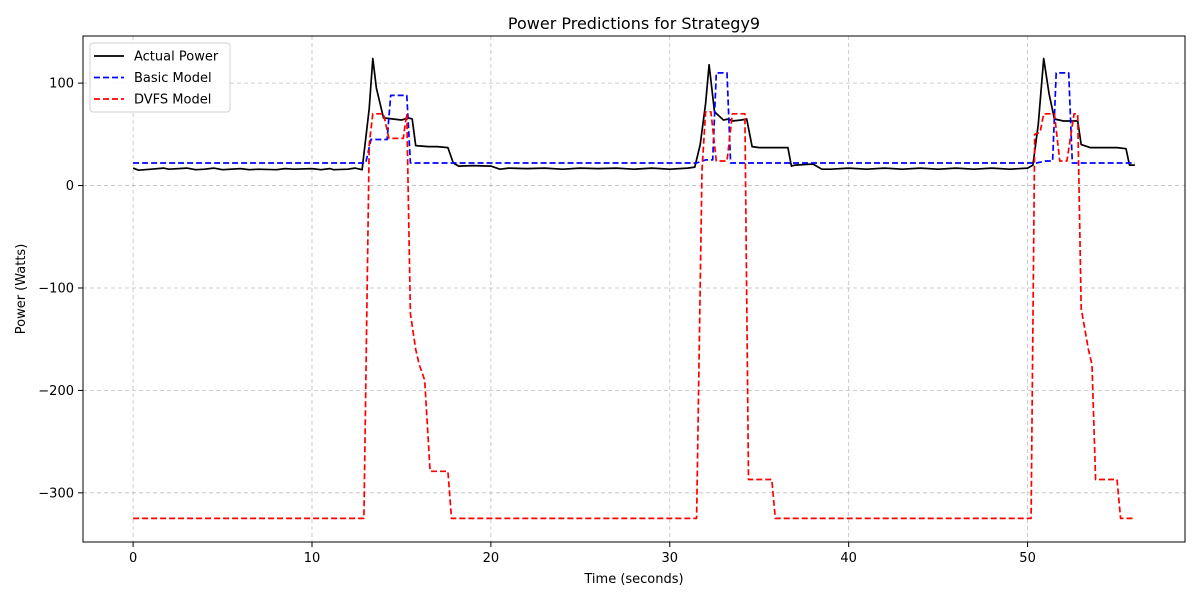  Describe the element at coordinates (1027, 558) in the screenshot. I see `x-tick-label: 50` at that location.